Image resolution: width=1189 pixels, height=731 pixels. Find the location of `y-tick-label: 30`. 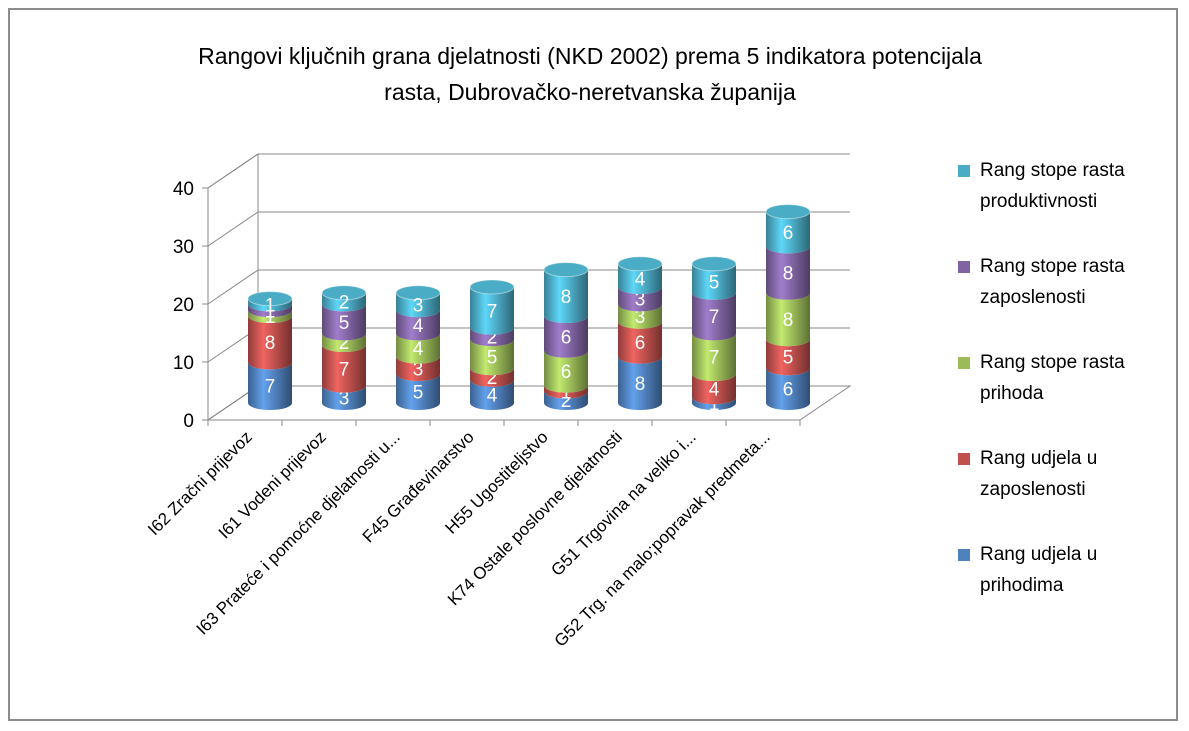

y-tick-label: 30 is located at coordinates (183, 247).